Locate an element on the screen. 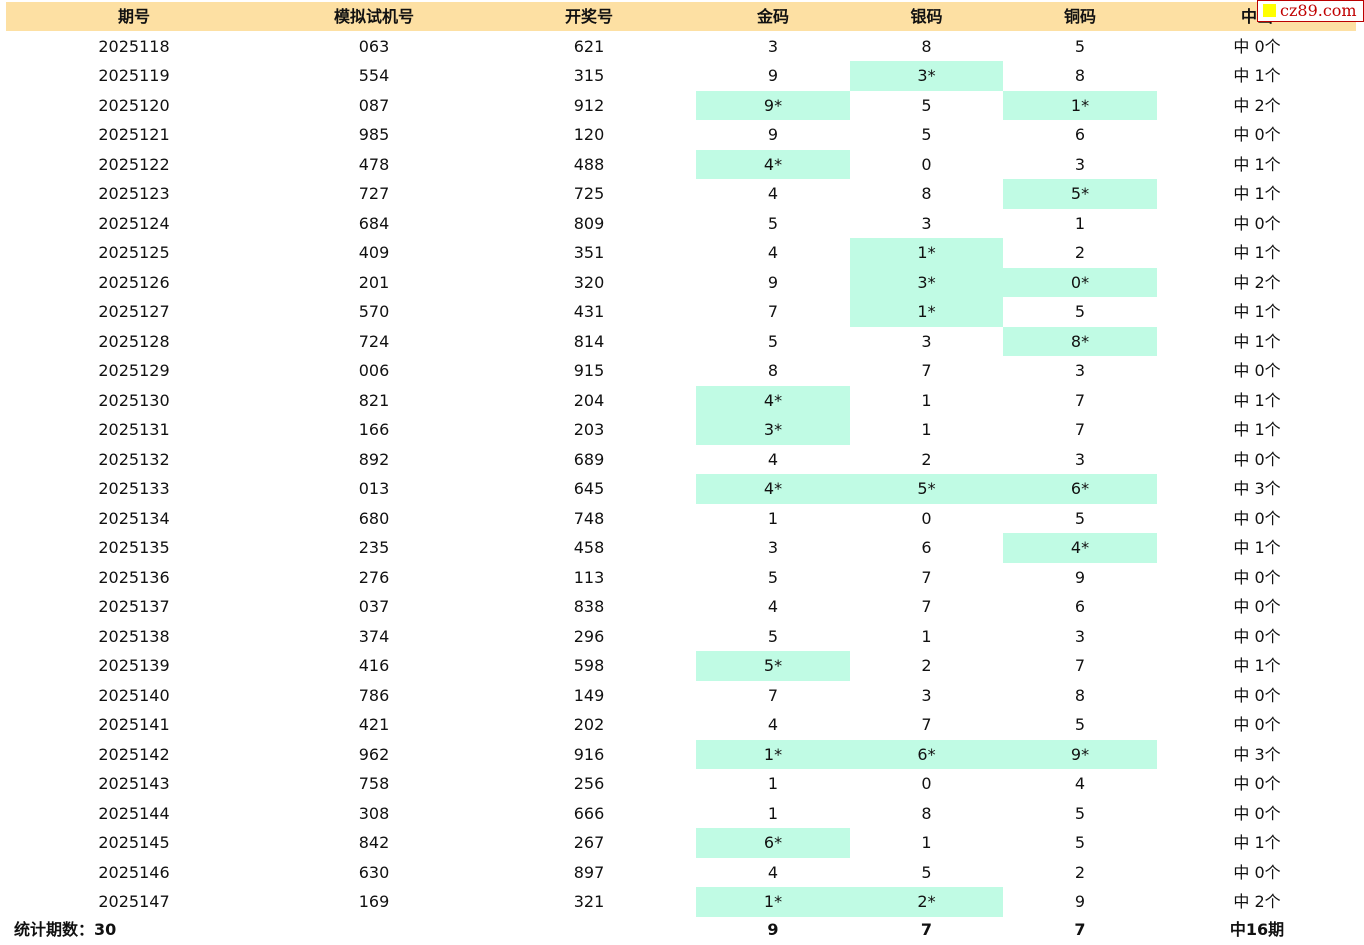  cell-bronze: 1 is located at coordinates (1080, 223).